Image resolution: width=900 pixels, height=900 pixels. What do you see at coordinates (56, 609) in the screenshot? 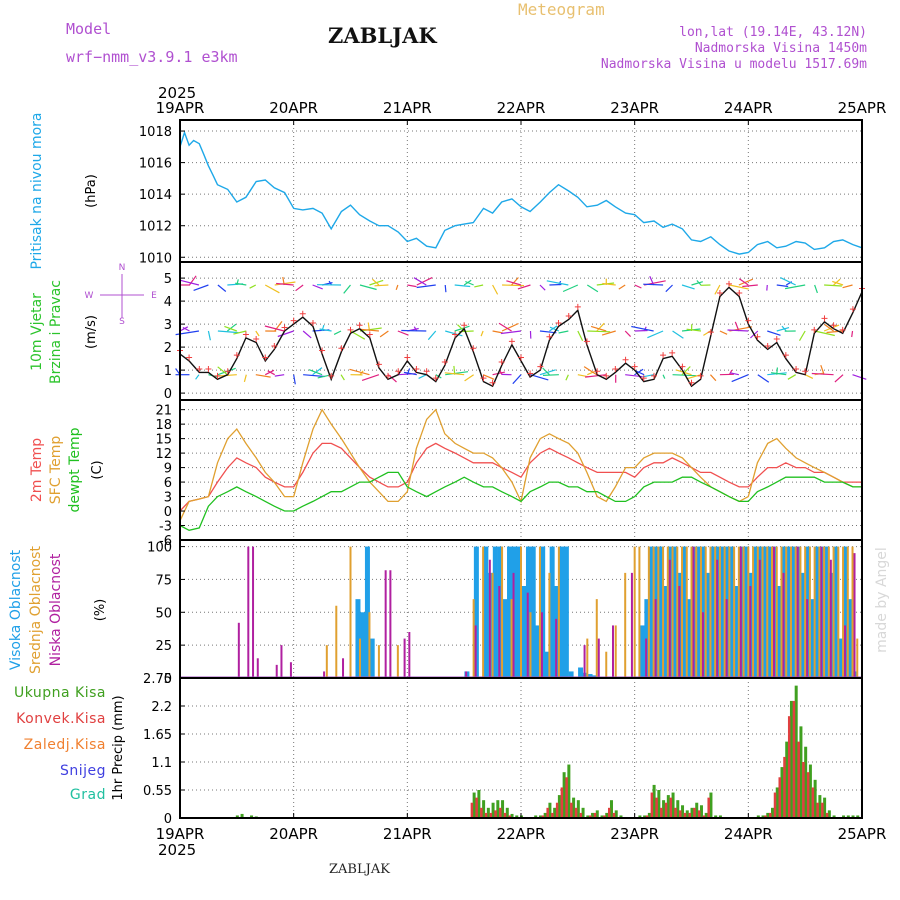
I see `cloud-legend-low: Niska Oblacnost` at bounding box center [56, 609].